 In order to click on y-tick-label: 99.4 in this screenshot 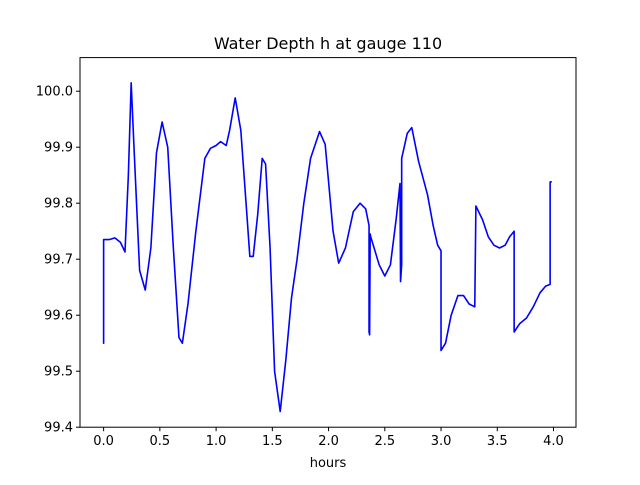, I will do `click(58, 428)`.